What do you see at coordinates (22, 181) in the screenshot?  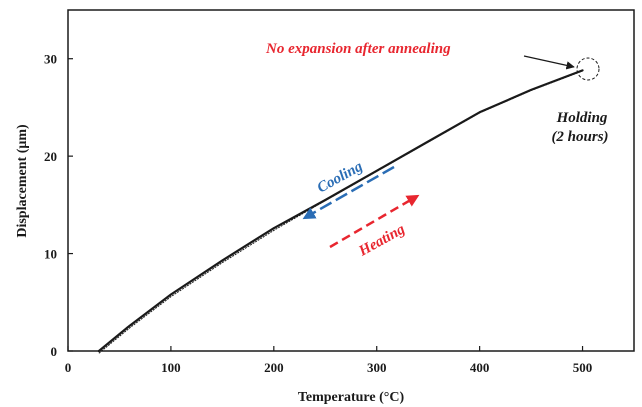 I see `y-axis-title: Displacement (μm)` at bounding box center [22, 181].